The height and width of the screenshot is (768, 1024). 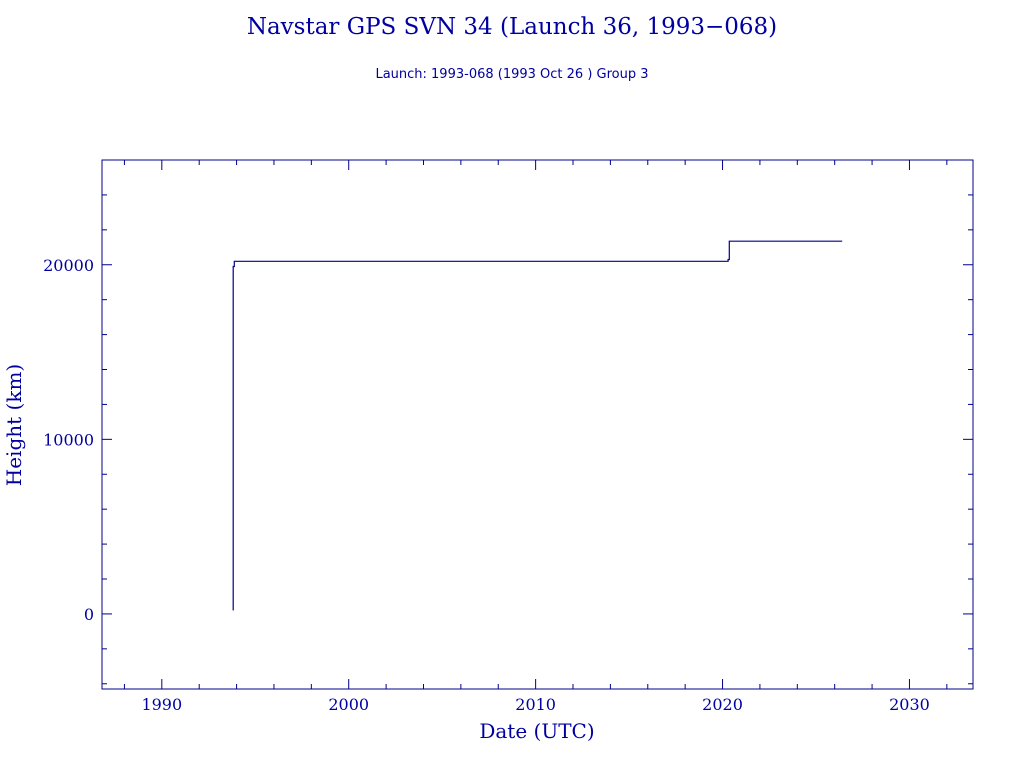 I want to click on x-tick-label: 2020, so click(x=722, y=704).